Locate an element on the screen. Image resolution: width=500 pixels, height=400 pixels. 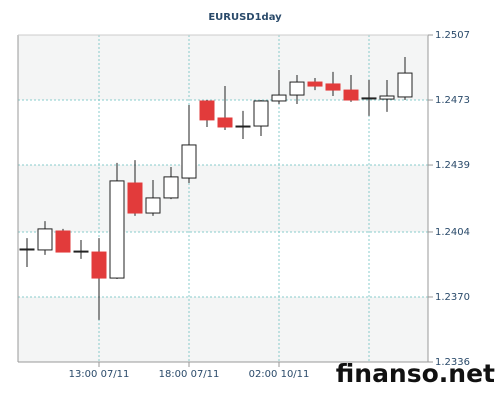
x-tick-label: 13:00 07/11 is located at coordinates (99, 374).